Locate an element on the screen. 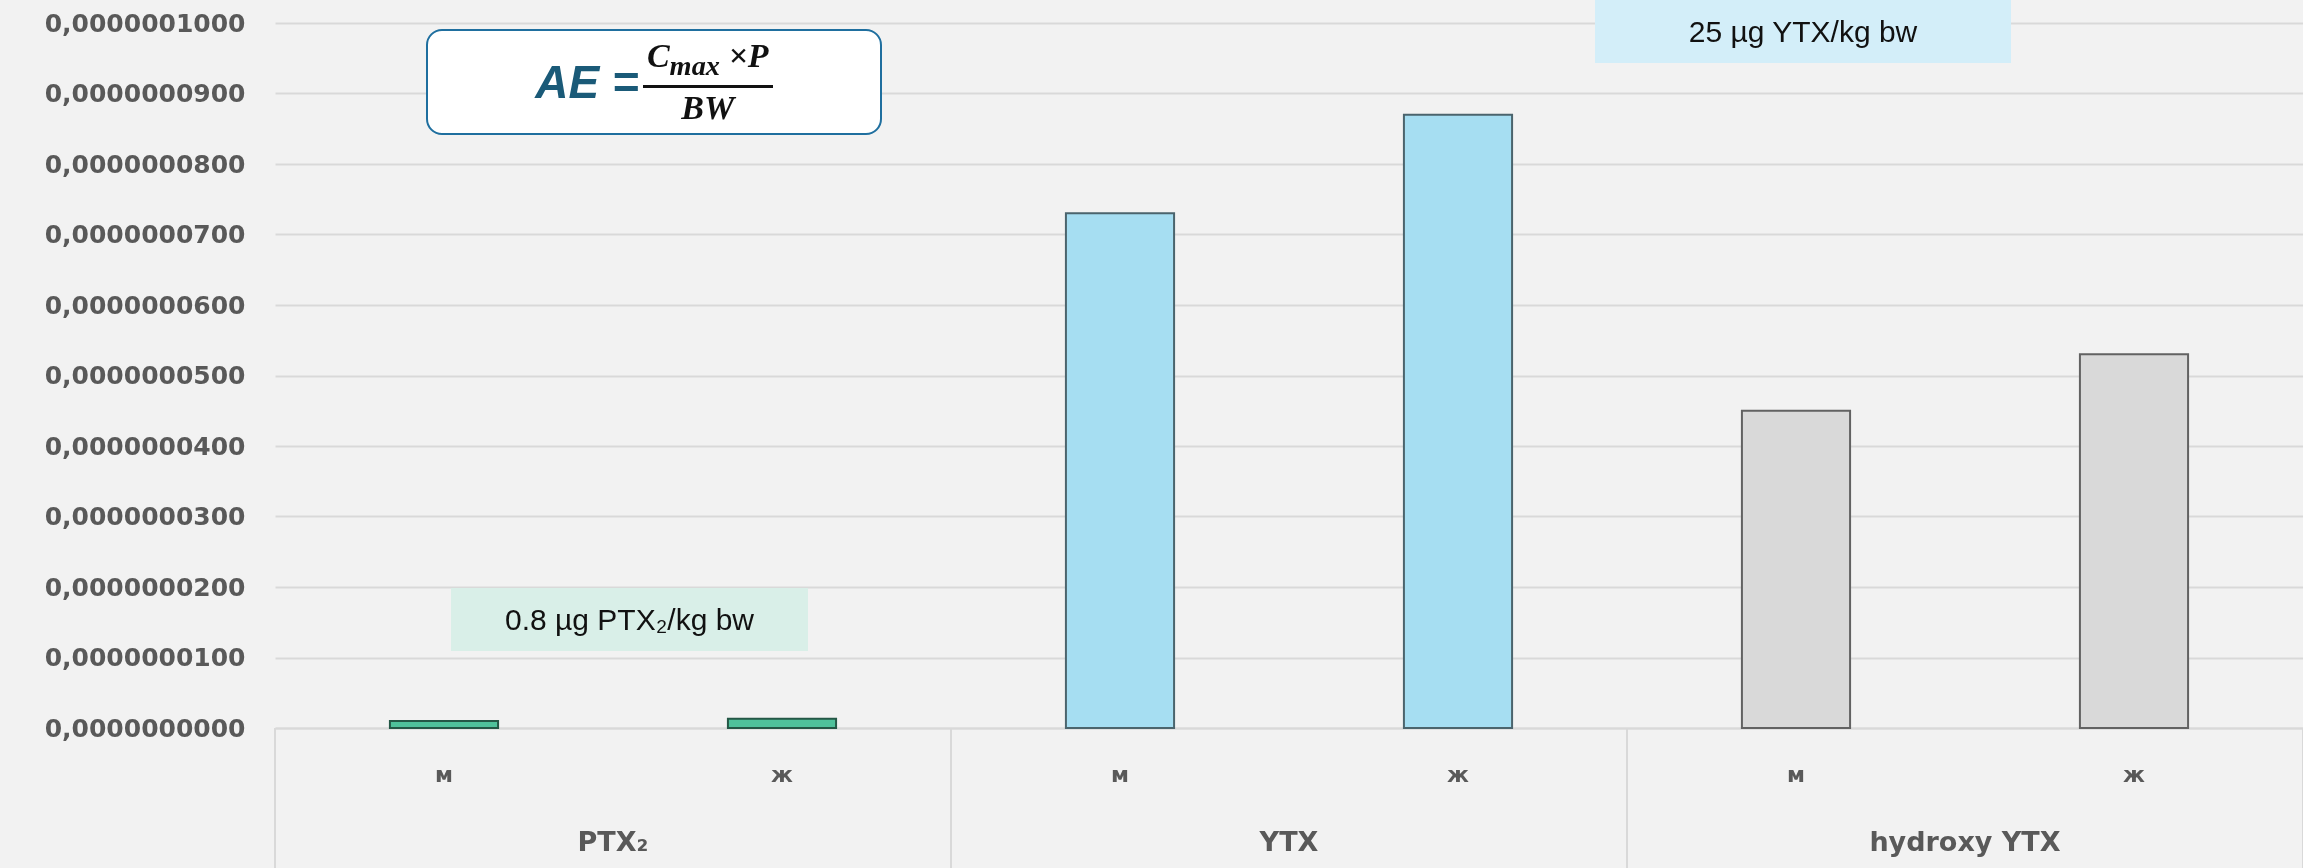  text: YTX is located at coordinates (1289, 841).